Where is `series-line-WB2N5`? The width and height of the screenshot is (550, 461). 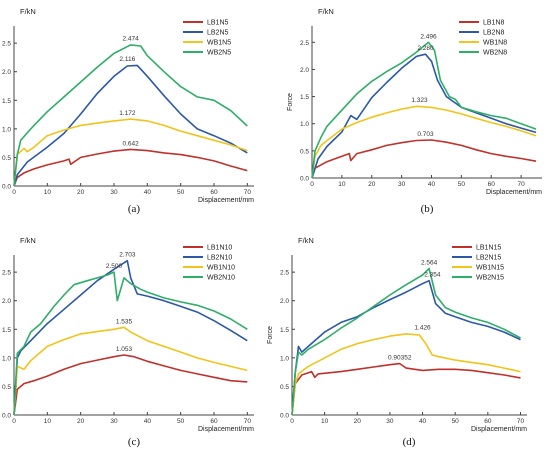 series-line-WB2N5 is located at coordinates (130, 115).